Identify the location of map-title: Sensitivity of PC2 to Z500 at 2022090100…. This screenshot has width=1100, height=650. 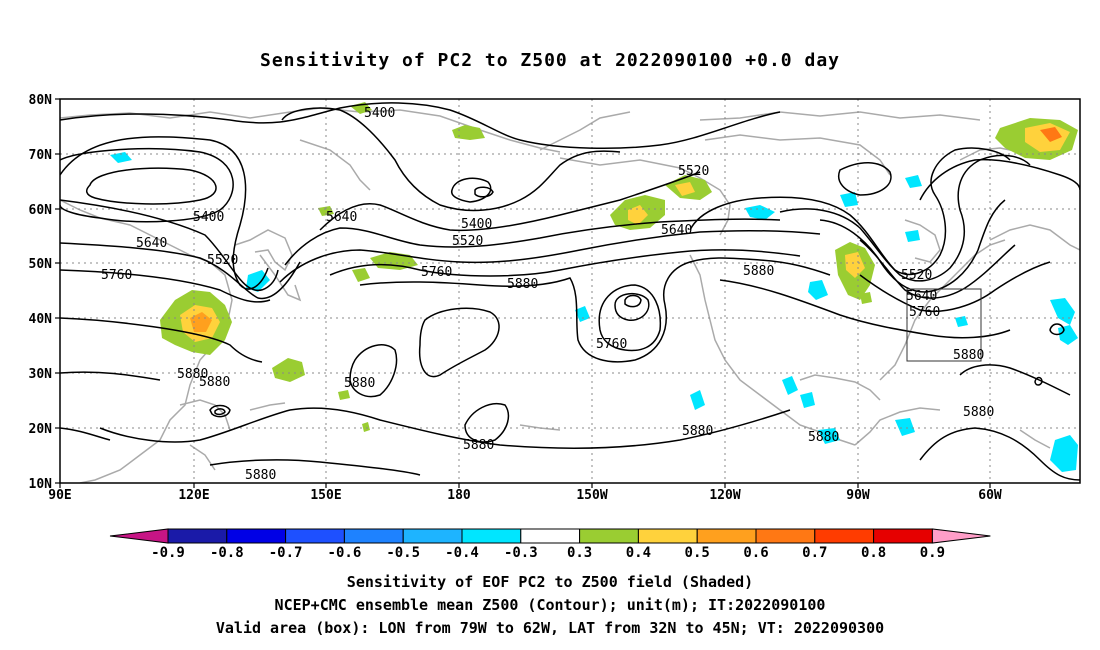
(549, 60).